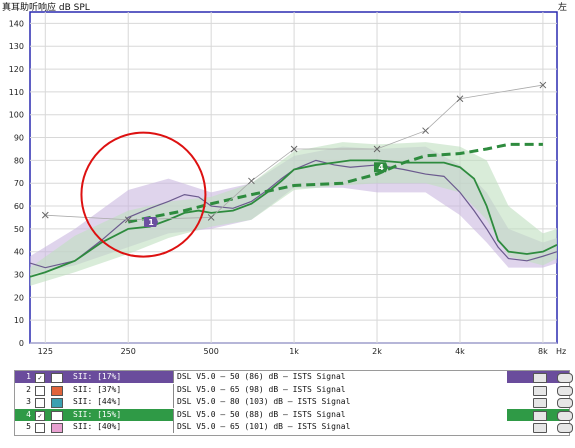 The image size is (575, 448). Describe the element at coordinates (377, 351) in the screenshot. I see `x-tick-label: 2k` at that location.